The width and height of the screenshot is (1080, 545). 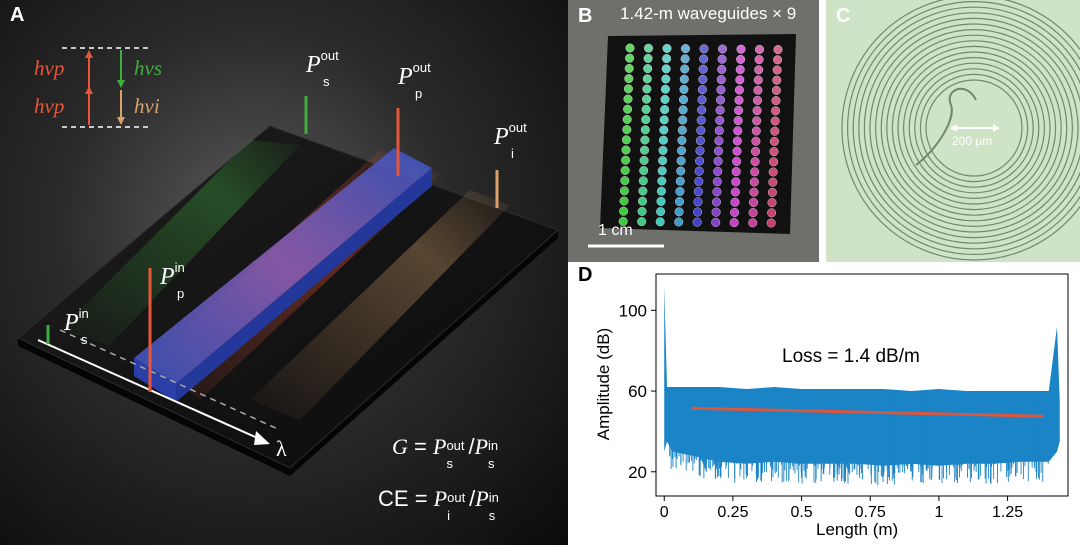 I want to click on x-tick-label: 1.25, so click(x=1007, y=512).